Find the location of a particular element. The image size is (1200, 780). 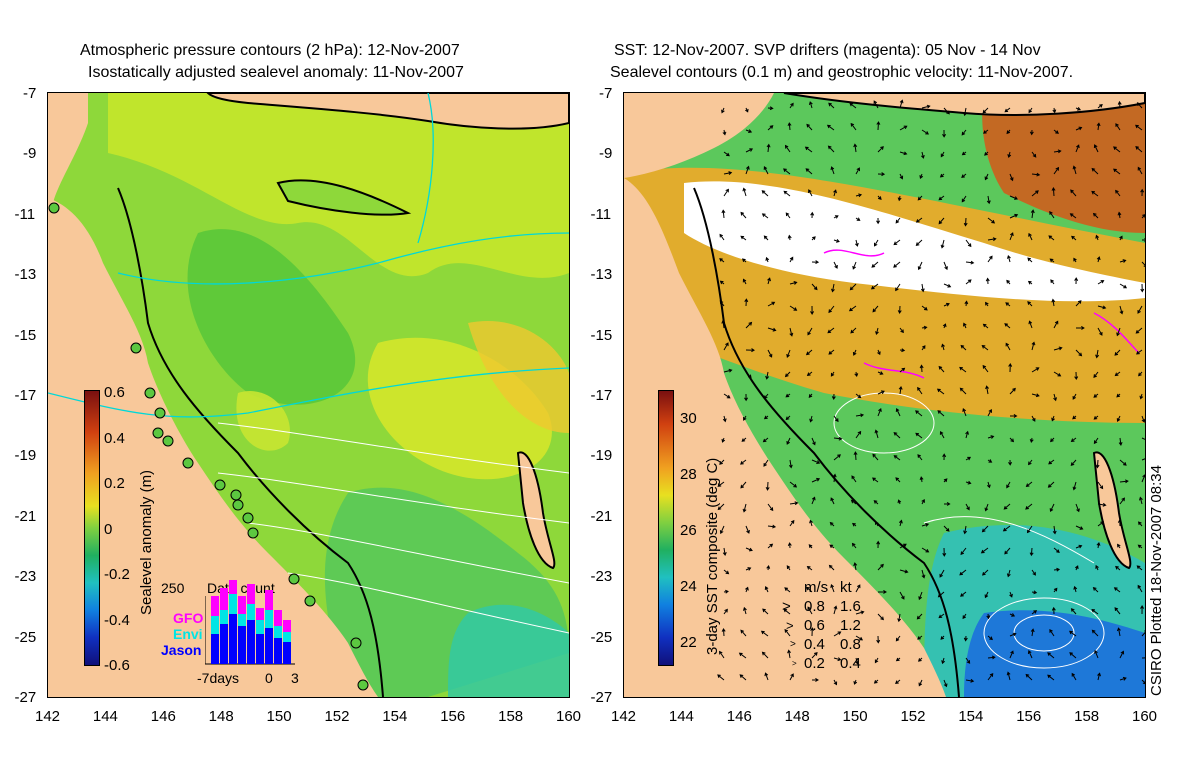

latitude-tick-label: -7 is located at coordinates (606, 93).